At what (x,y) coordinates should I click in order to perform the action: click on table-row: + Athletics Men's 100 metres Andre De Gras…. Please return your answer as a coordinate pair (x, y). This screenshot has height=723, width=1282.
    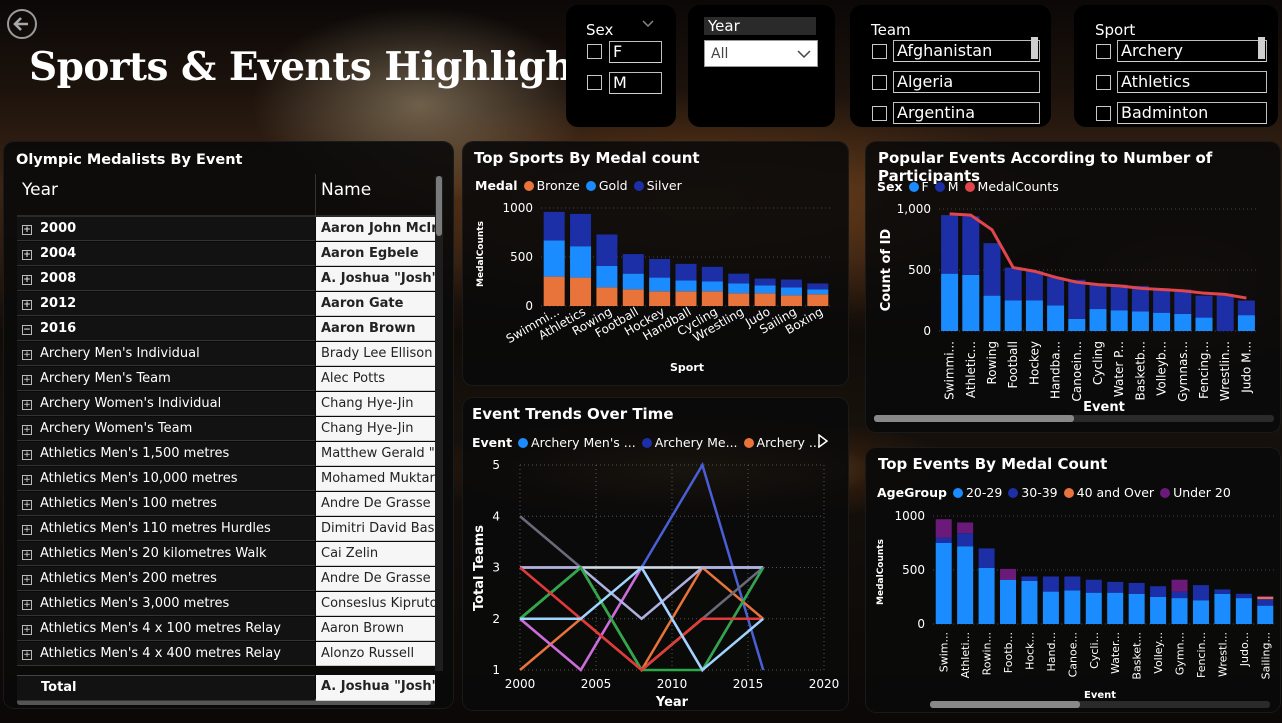
    Looking at the image, I should click on (226, 504).